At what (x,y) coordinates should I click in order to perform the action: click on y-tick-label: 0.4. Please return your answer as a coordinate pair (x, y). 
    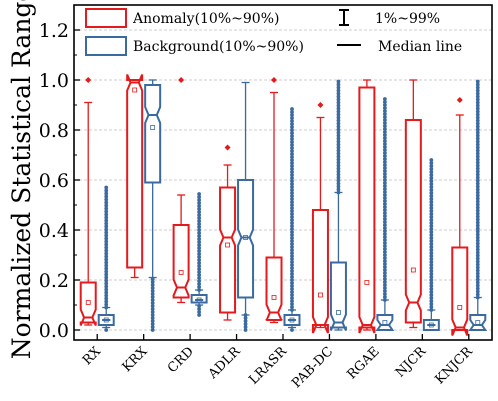
    Looking at the image, I should click on (54, 231).